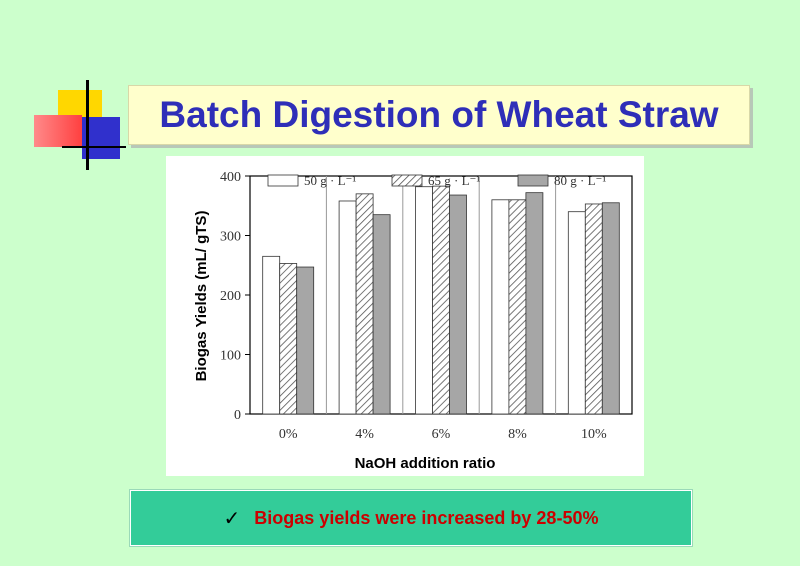  I want to click on checkmark-icon: ✓, so click(232, 518).